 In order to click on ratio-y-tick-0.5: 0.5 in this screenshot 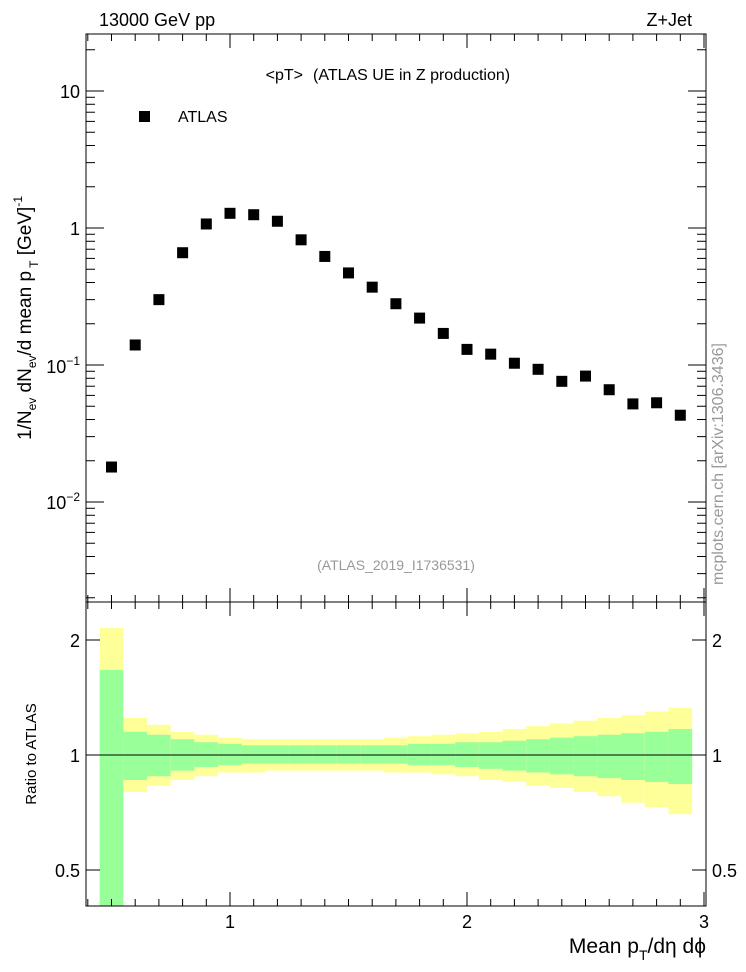, I will do `click(67, 871)`.